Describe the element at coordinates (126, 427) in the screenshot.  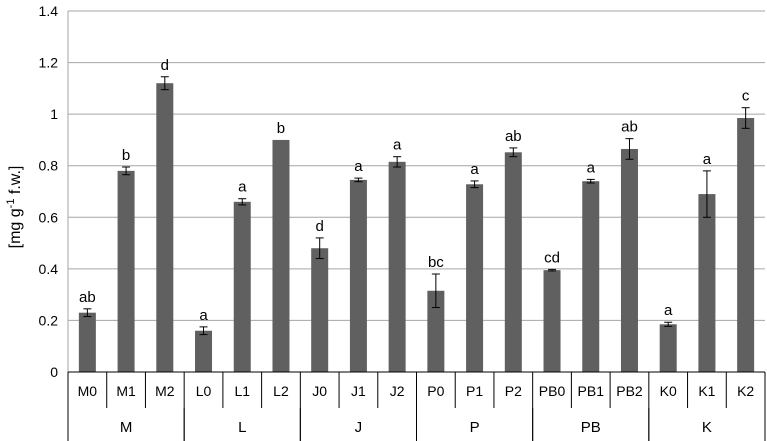
I see `group-label: M` at that location.